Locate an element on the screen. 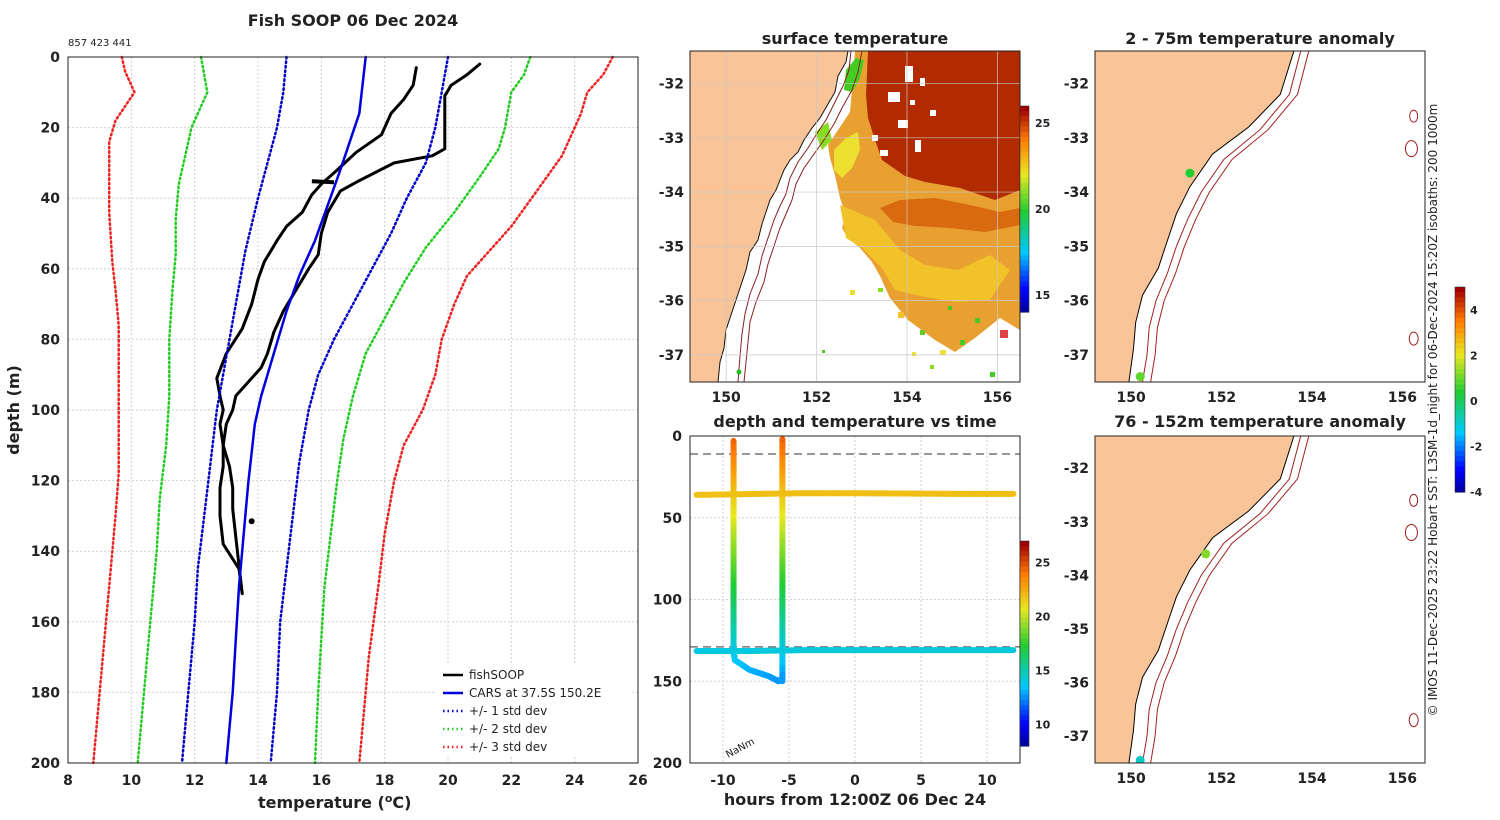 The width and height of the screenshot is (1500, 820). anom-upper-xtick-label: 150 is located at coordinates (1131, 398).